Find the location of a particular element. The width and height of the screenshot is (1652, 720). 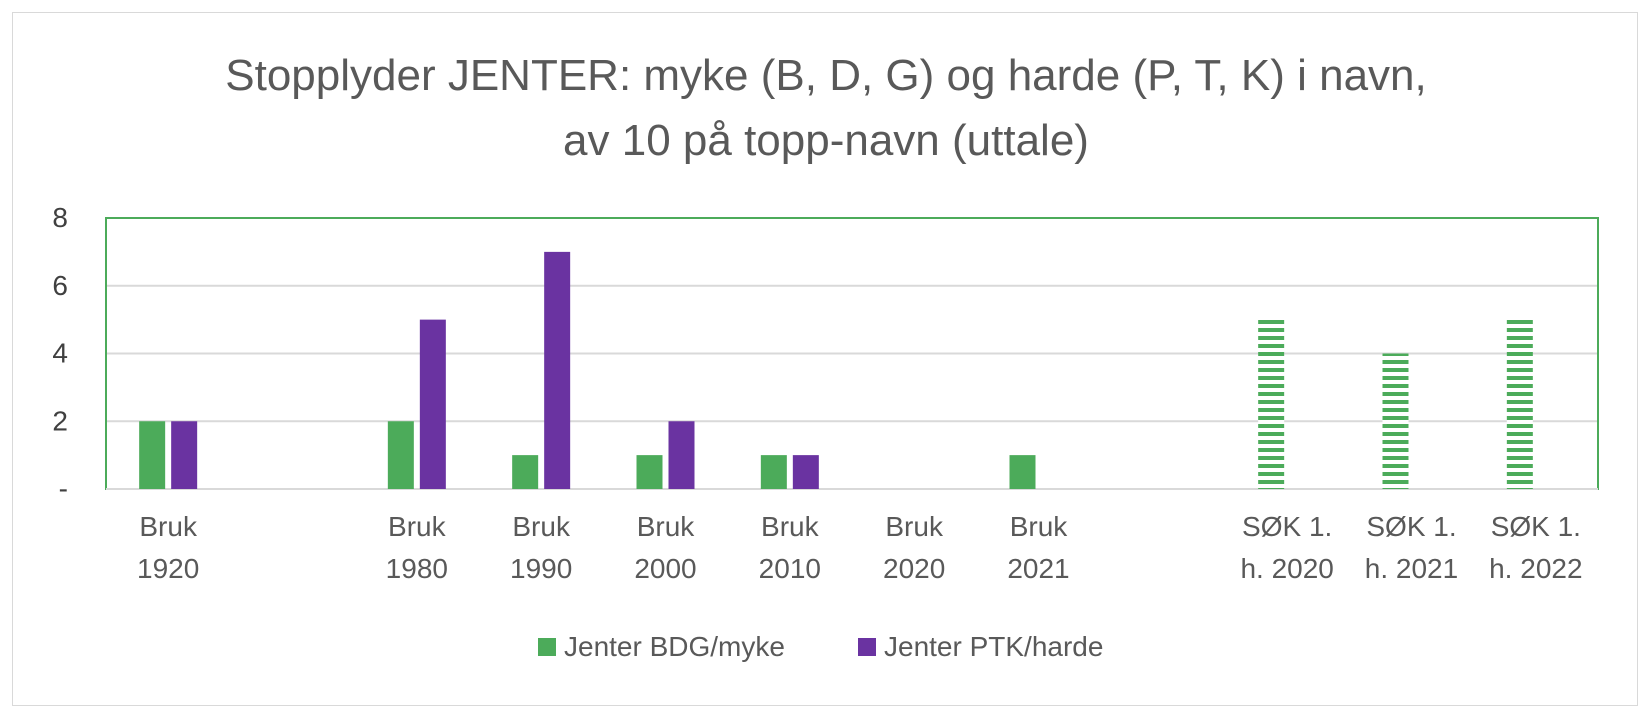

x-tick-label: 2000 is located at coordinates (665, 568).